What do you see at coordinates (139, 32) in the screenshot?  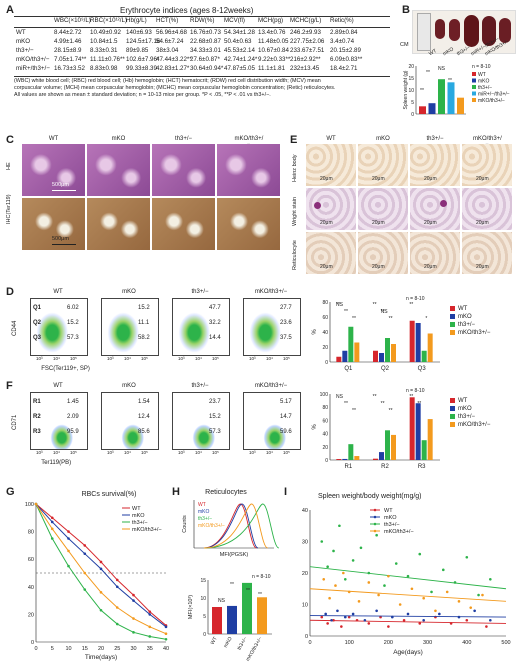 I see `table-cell: 140±6.93` at bounding box center [139, 32].